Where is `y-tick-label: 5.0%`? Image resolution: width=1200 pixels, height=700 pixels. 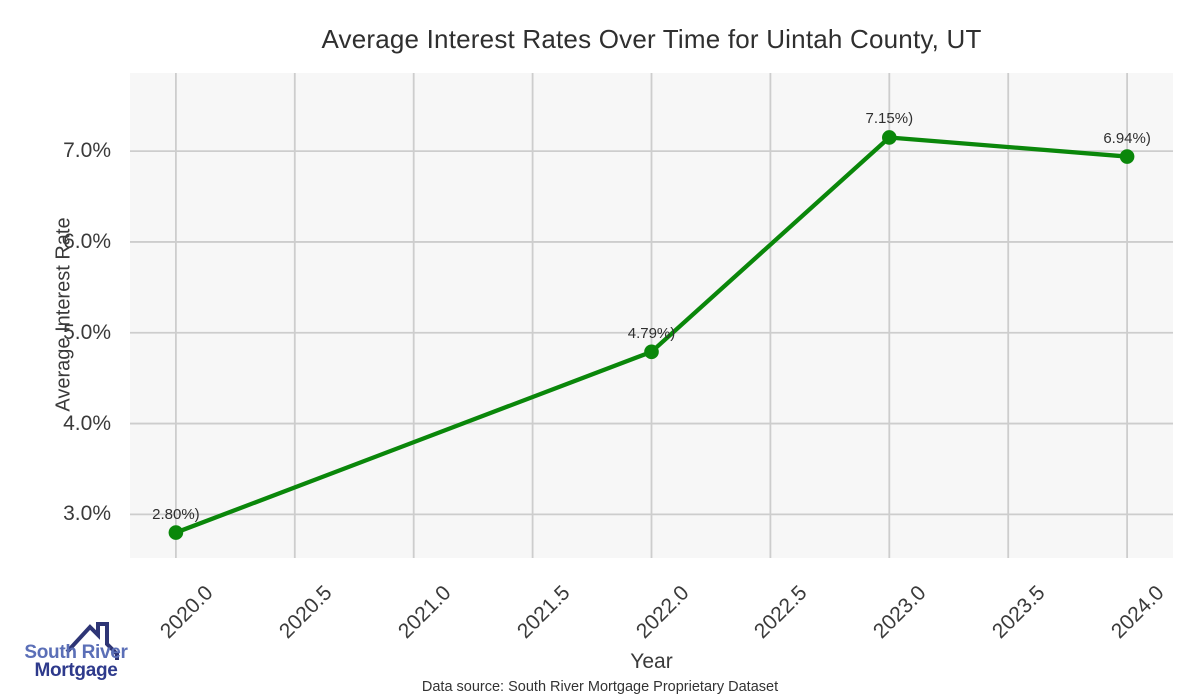
y-tick-label: 5.0% is located at coordinates (87, 332).